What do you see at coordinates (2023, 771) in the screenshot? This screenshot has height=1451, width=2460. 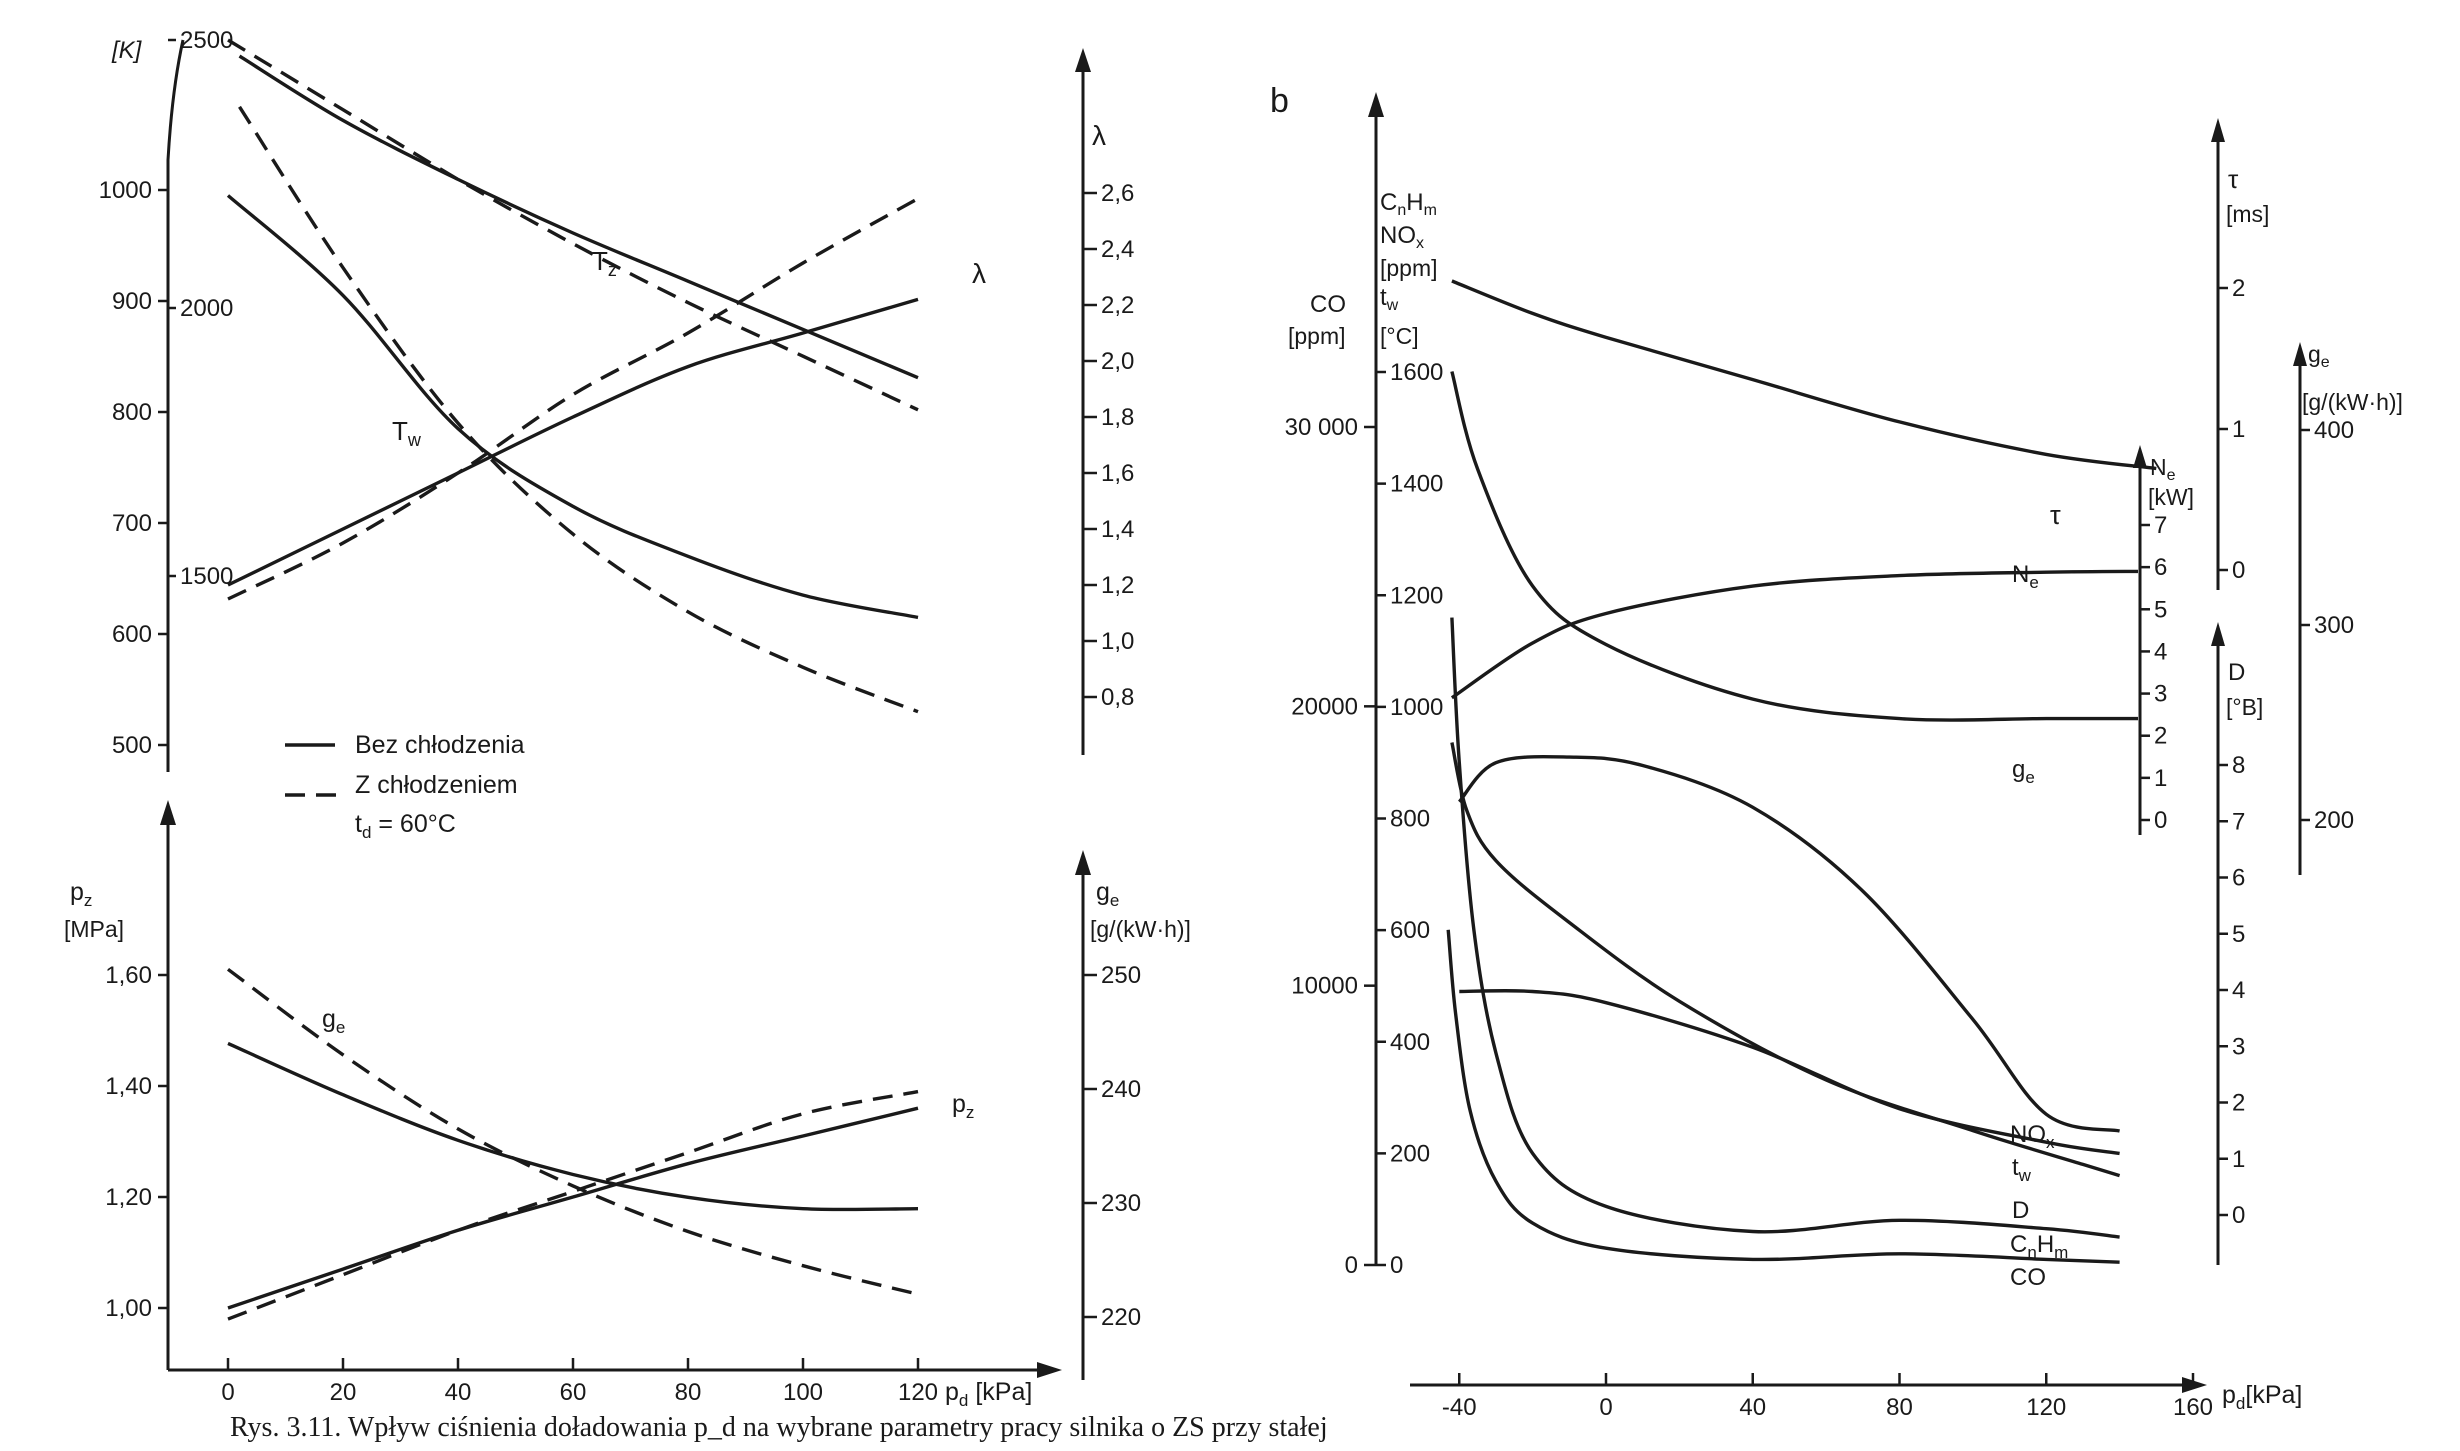 I see `b-ge-label: ge` at bounding box center [2023, 771].